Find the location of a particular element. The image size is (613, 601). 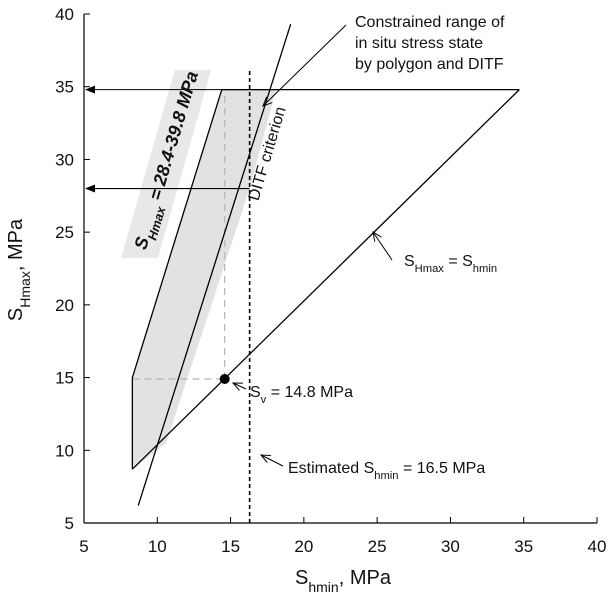

y-tick-label: 5 is located at coordinates (69, 523).